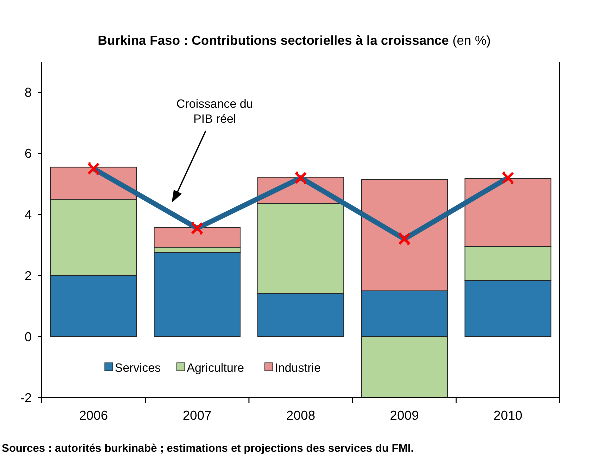 The width and height of the screenshot is (589, 457). I want to click on y-tick-label: 6, so click(28, 154).